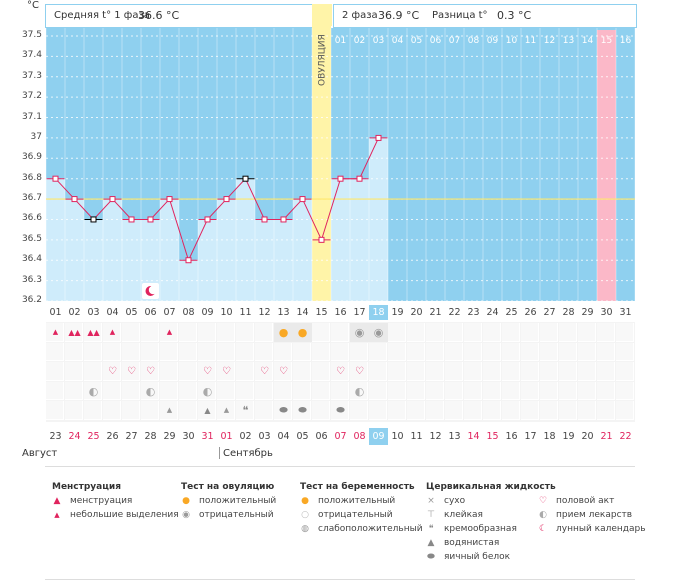 The width and height of the screenshot is (675, 587). I want to click on x-tick-day-09: 09, so click(207, 312).